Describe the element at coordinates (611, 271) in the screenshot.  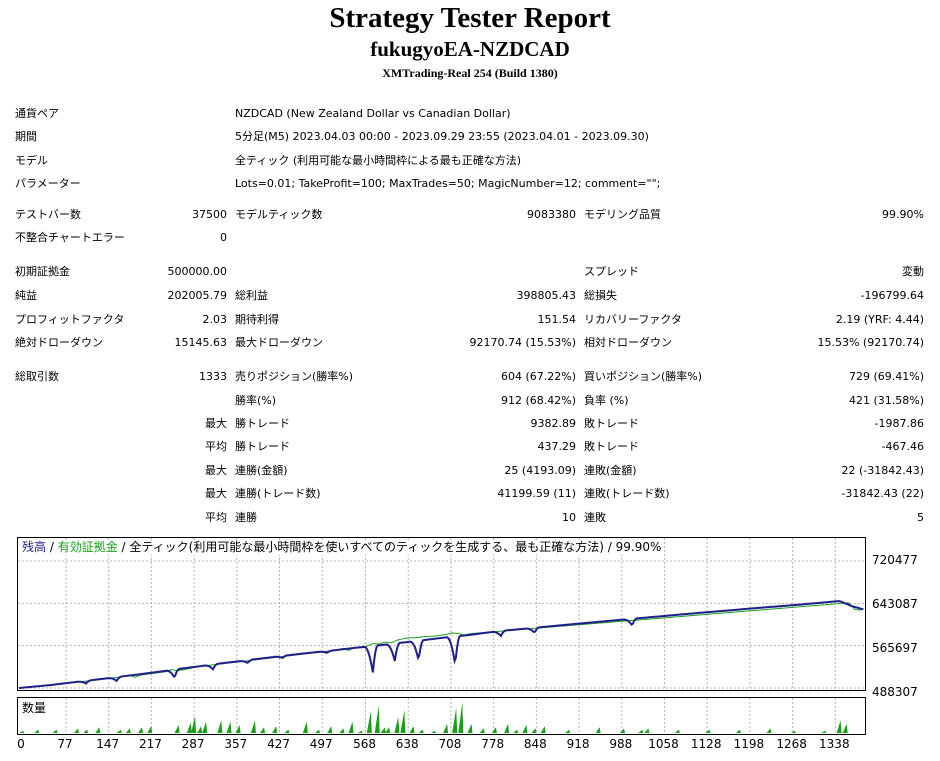
I see `spread-label: スプレッド` at that location.